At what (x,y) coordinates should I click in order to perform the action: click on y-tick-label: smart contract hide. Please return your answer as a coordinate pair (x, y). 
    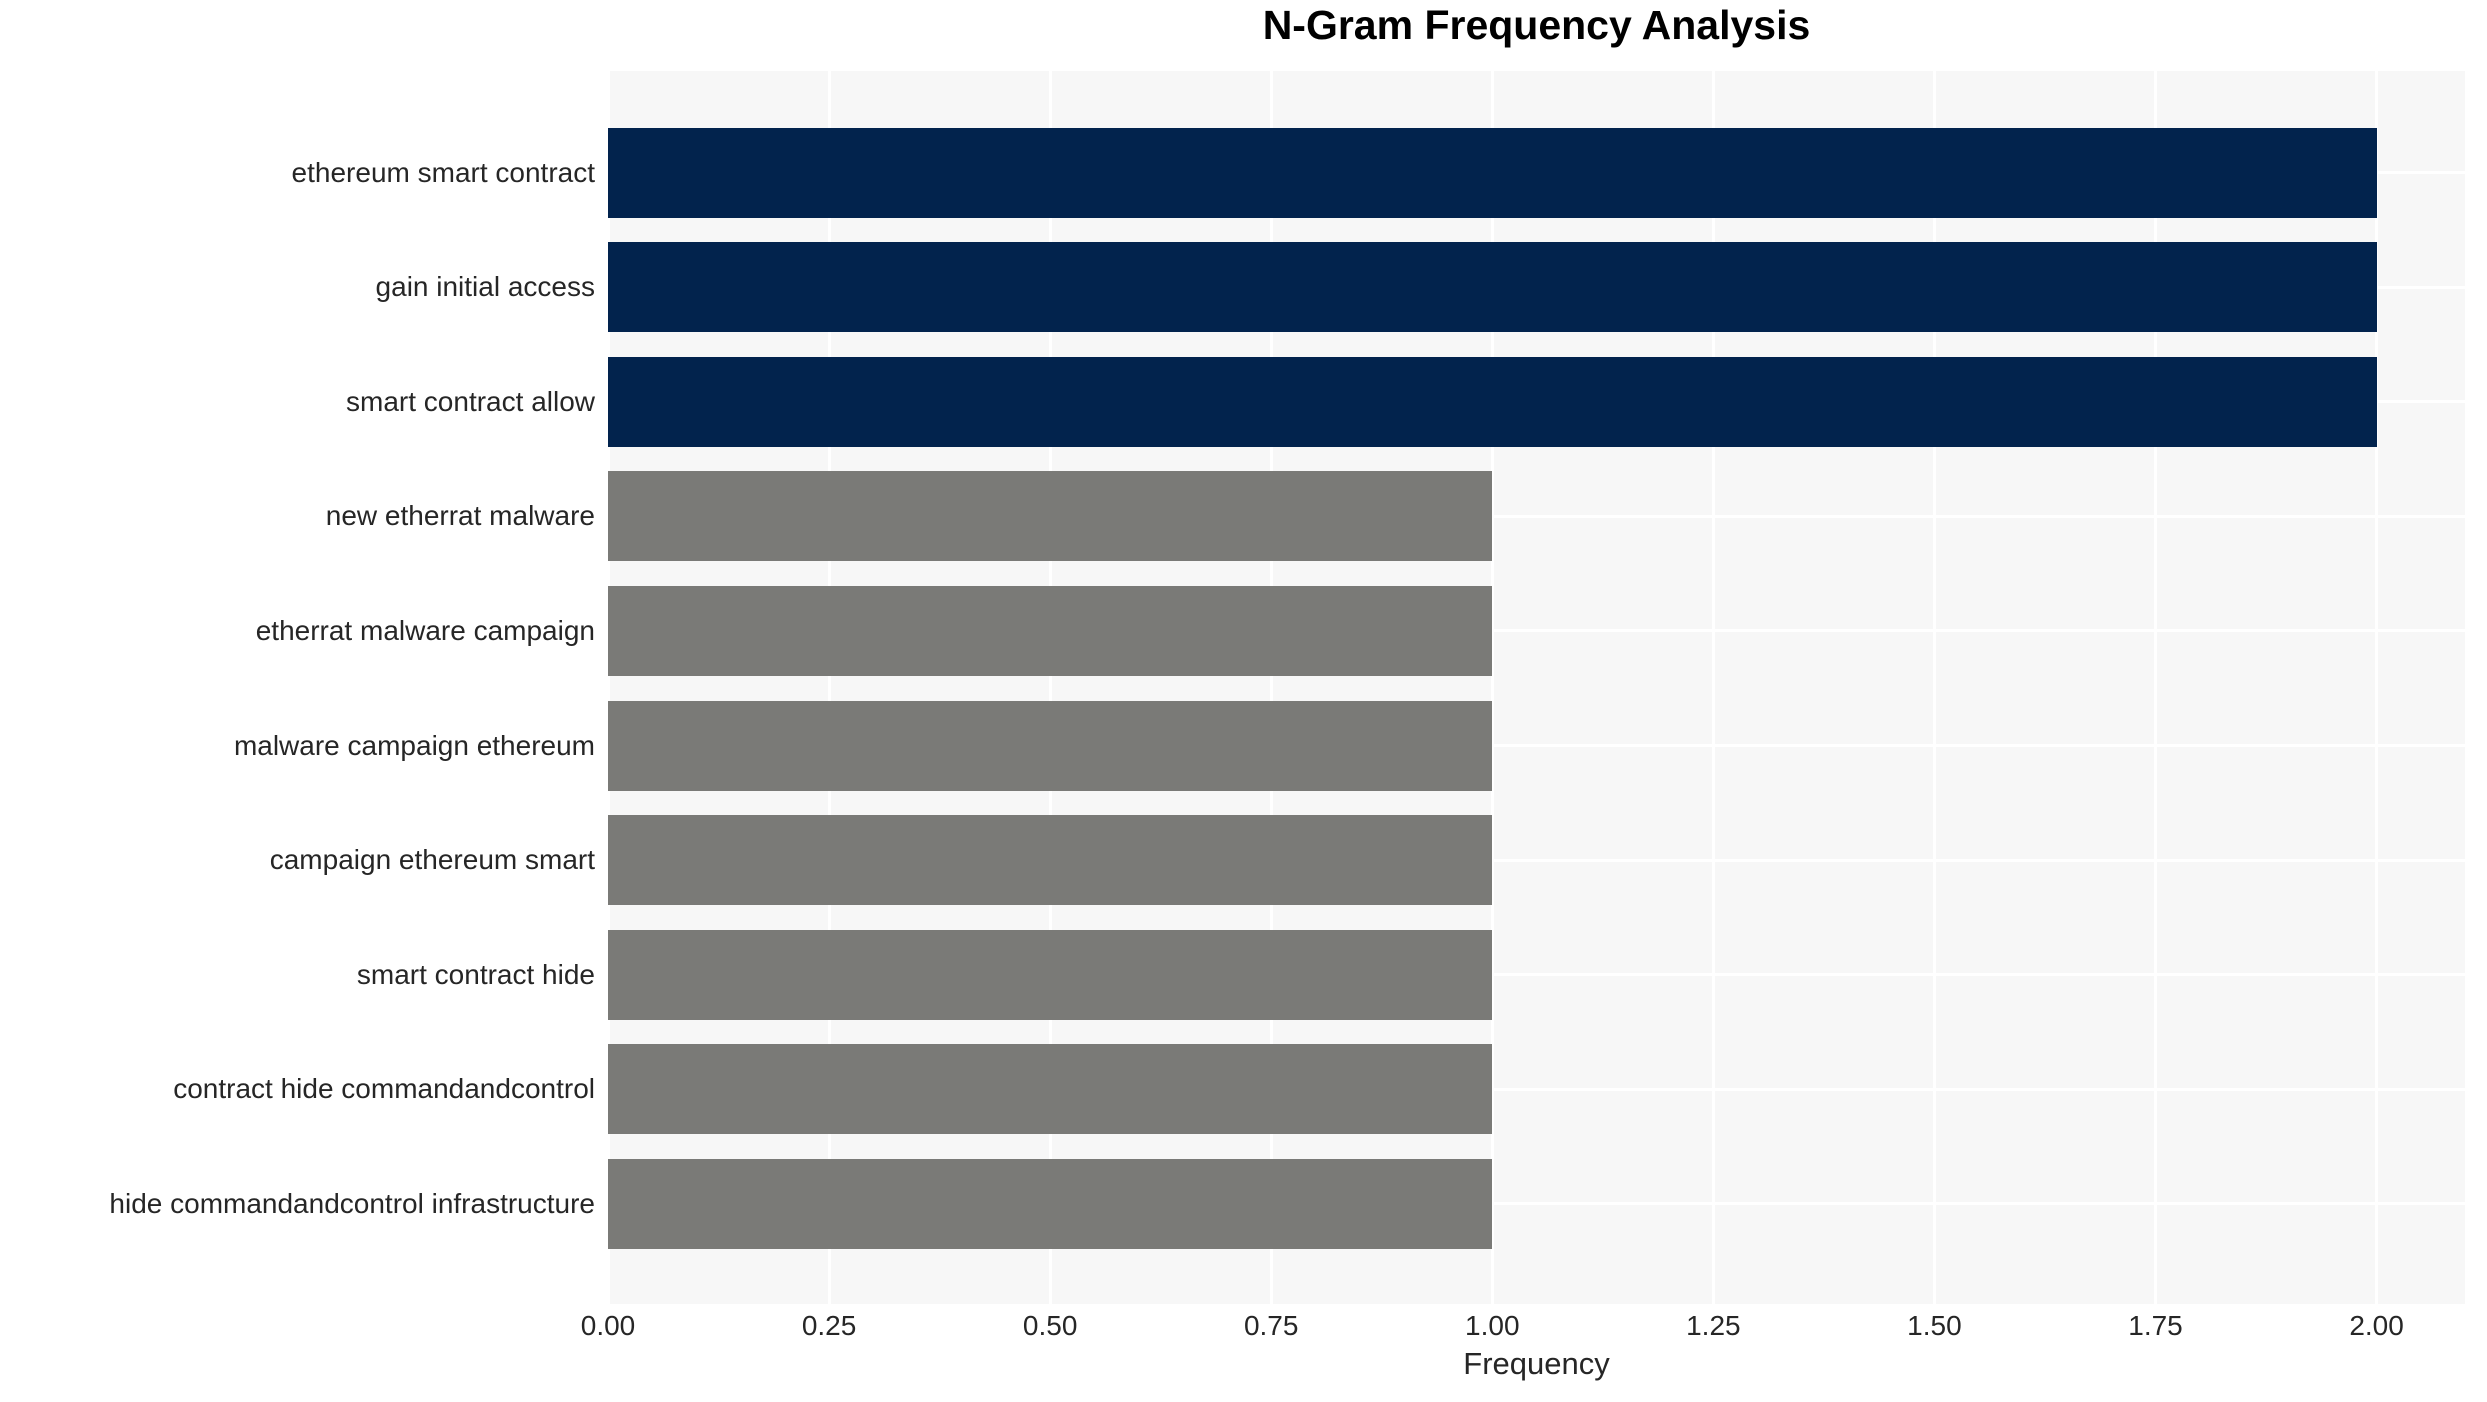
    Looking at the image, I should click on (475, 974).